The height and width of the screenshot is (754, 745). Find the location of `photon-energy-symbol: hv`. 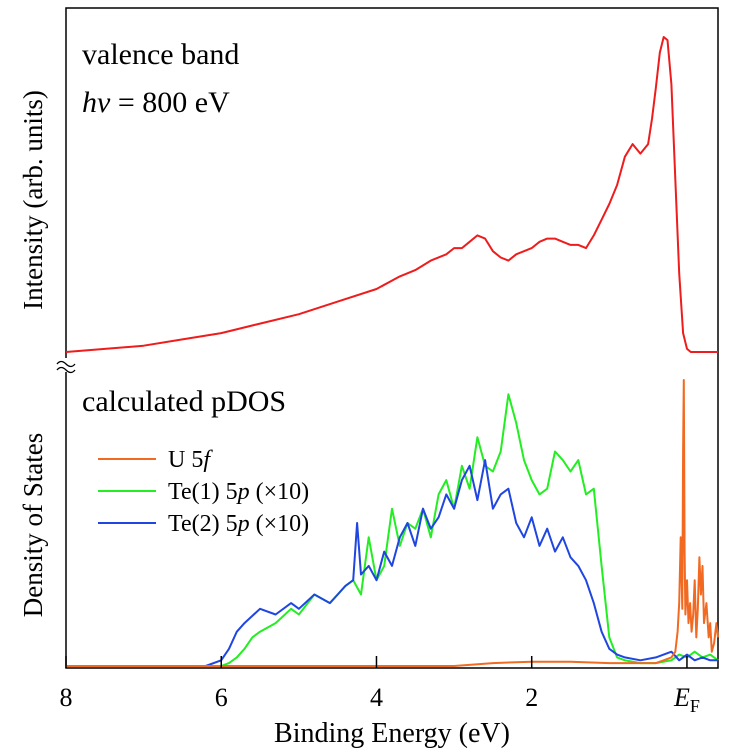

photon-energy-symbol: hv is located at coordinates (96, 102).